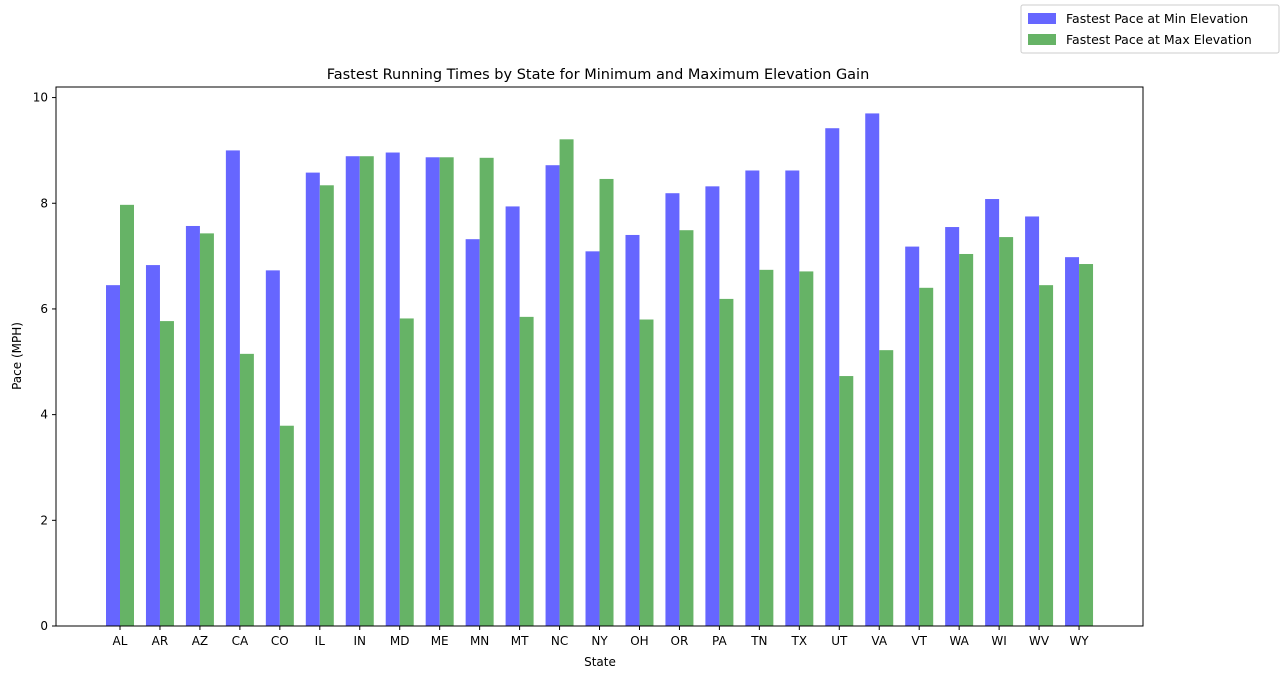  I want to click on bar-co-max, so click(286, 525).